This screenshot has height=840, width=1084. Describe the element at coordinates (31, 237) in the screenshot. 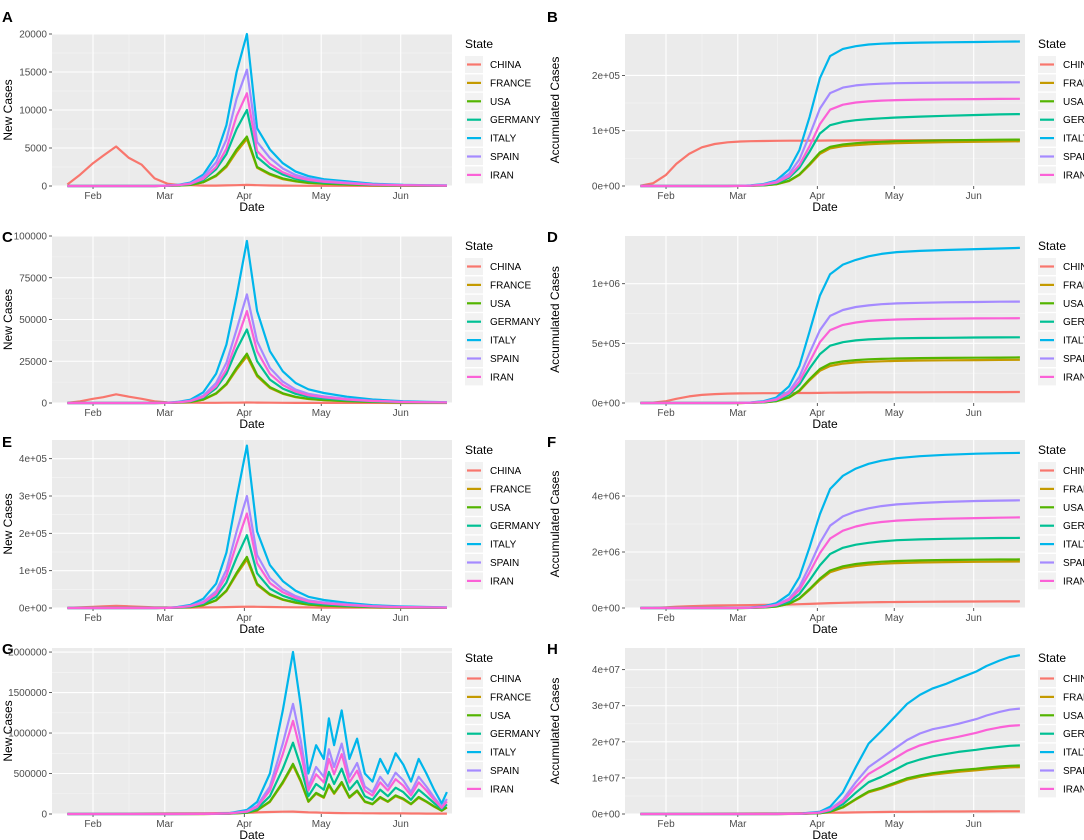

I see `y-tick-label: 100000` at that location.